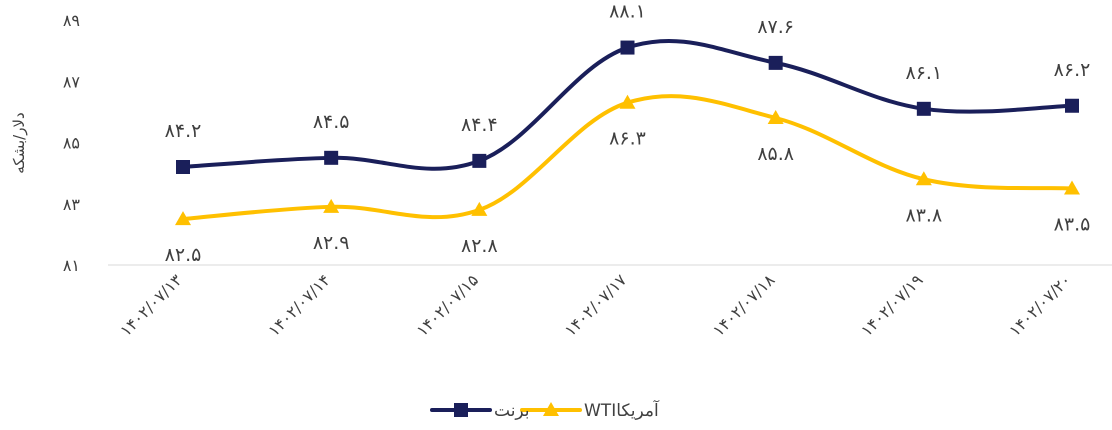  Describe the element at coordinates (151, 305) in the screenshot. I see `x-tick-label: ۱۴۰۲/۰۷/۱۳` at that location.